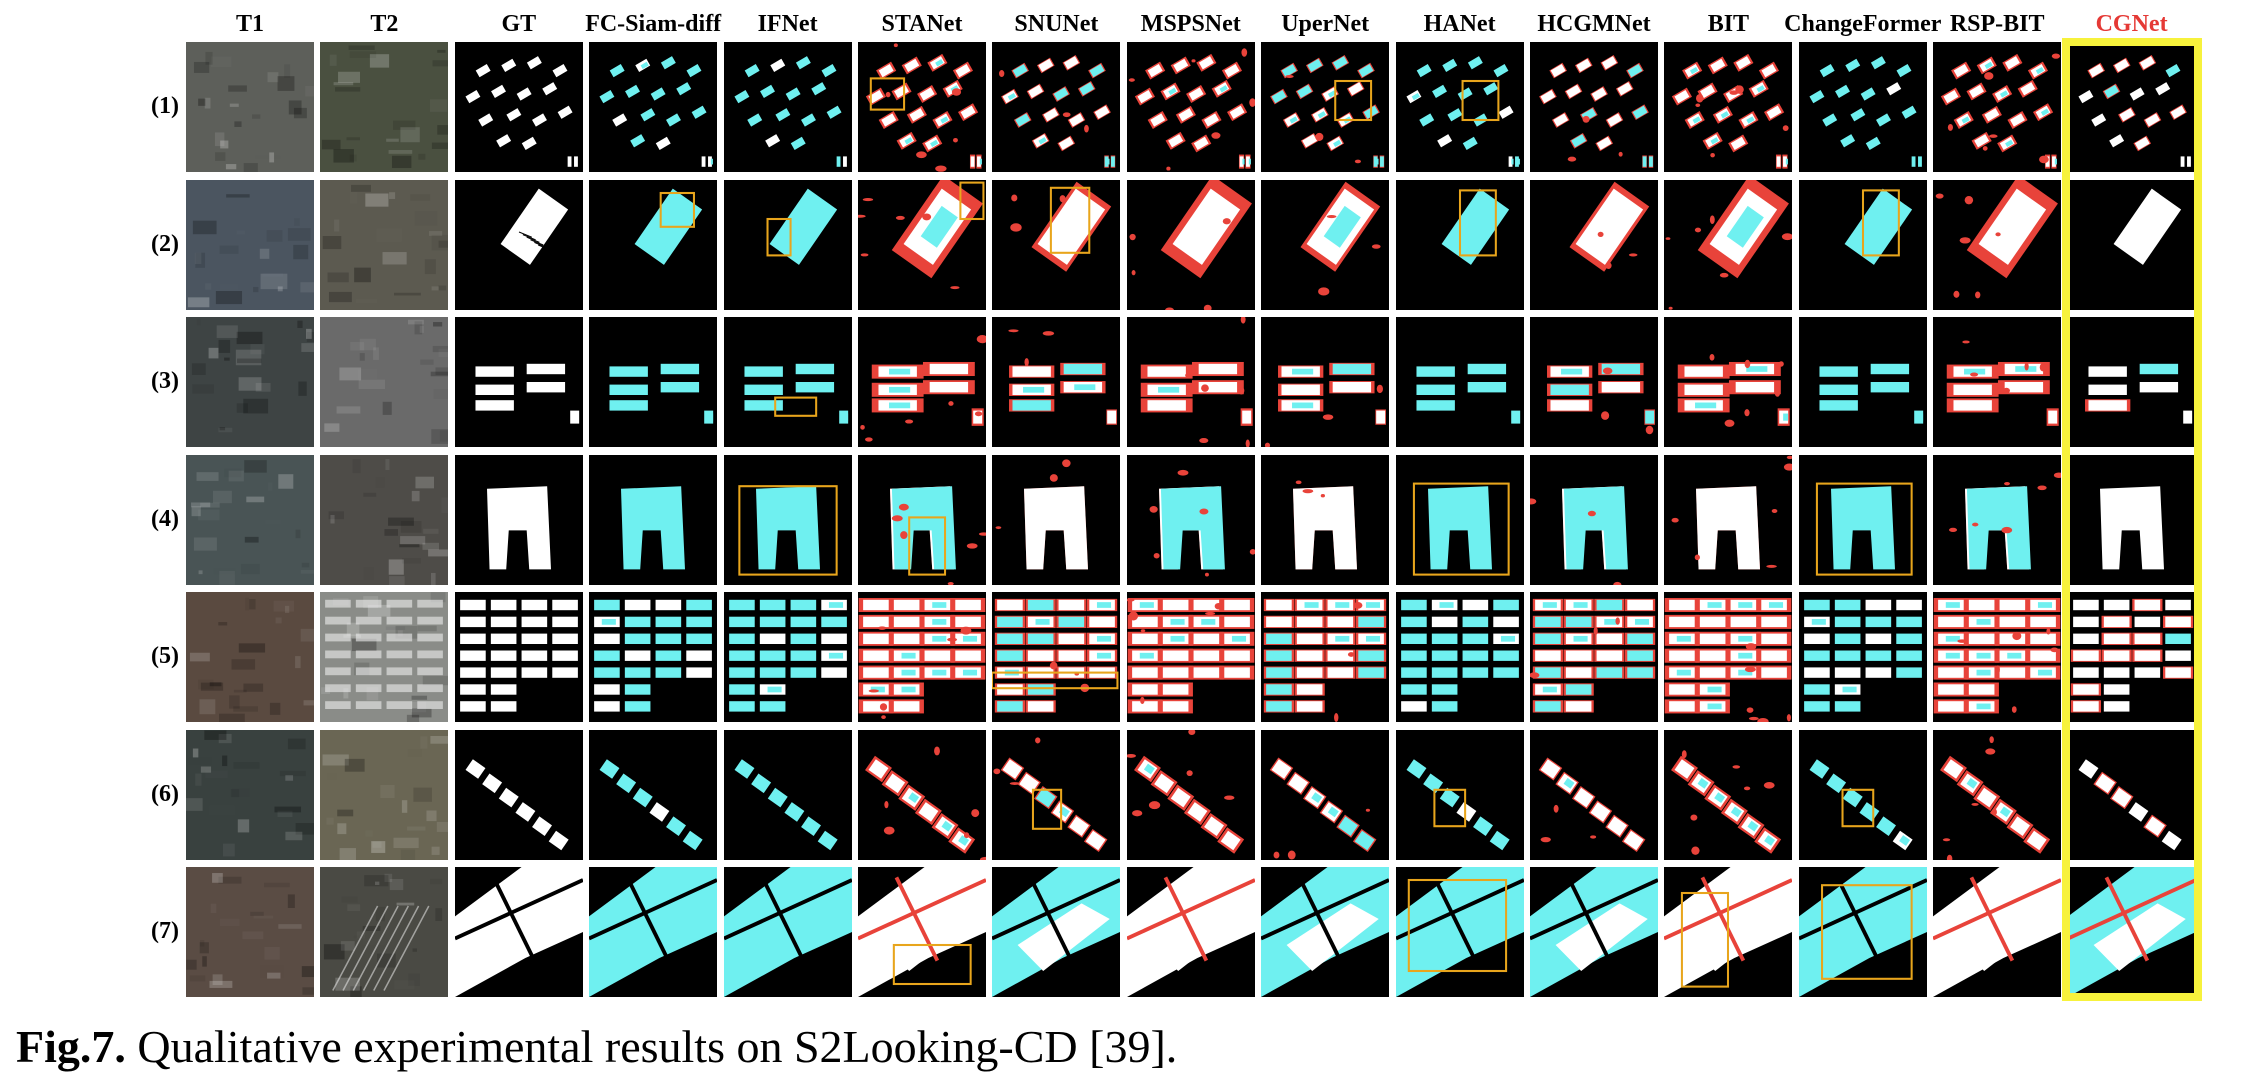 The image size is (2252, 1082). Describe the element at coordinates (1997, 932) in the screenshot. I see `tile-row-7-rsp-bit` at that location.